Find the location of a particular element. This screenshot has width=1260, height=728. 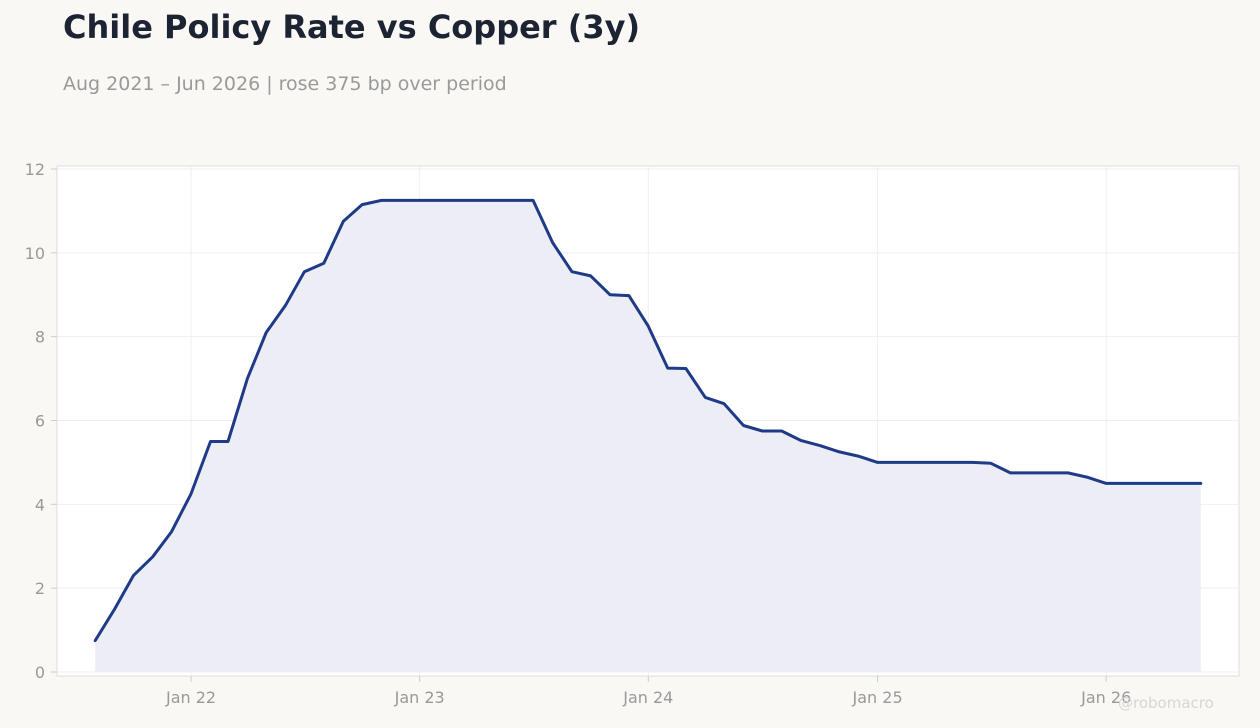

x-axis: Jan 22 Jan 23 Jan 24 Jan 25 Jan 26 is located at coordinates (648, 691).